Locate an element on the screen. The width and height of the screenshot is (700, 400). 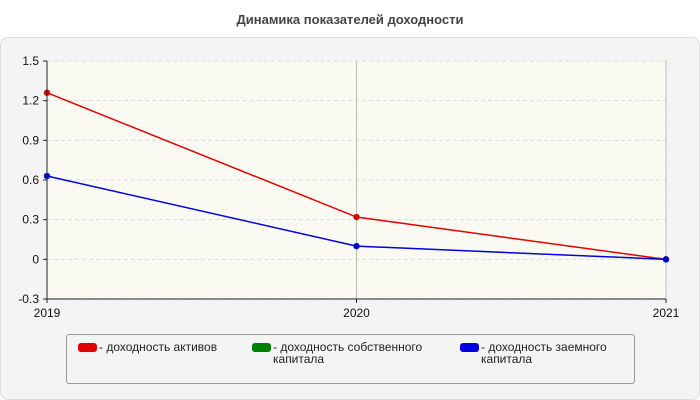
x-tick-label: 2021 is located at coordinates (666, 313).